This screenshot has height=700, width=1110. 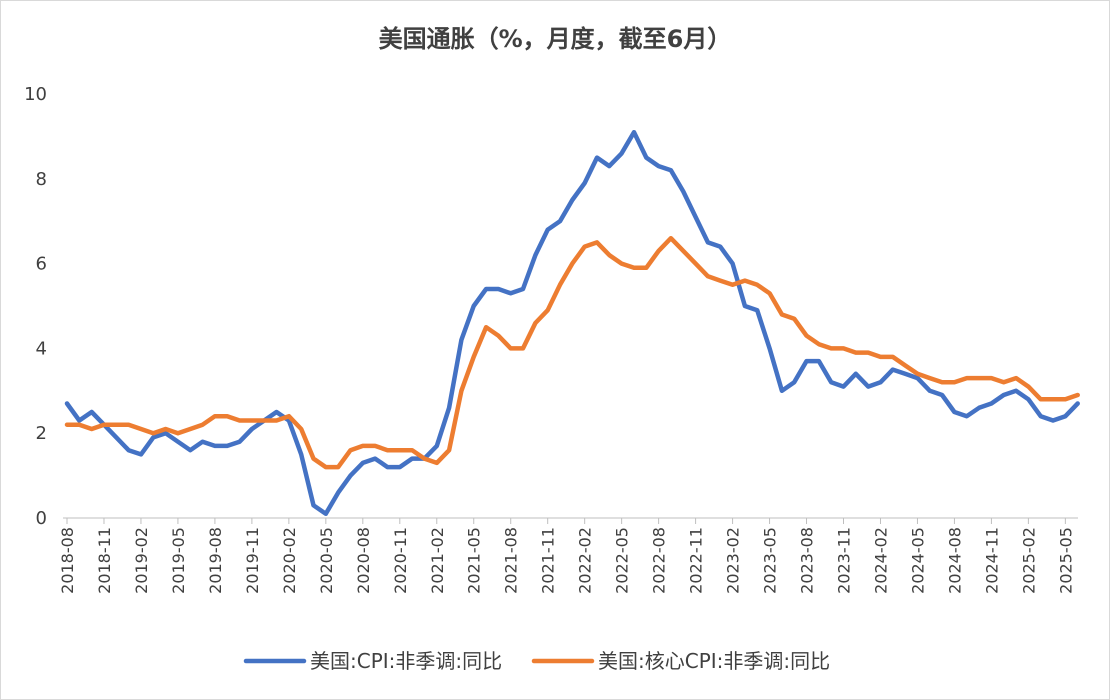 What do you see at coordinates (770, 560) in the screenshot?
I see `x-tick-label: 2023-05` at bounding box center [770, 560].